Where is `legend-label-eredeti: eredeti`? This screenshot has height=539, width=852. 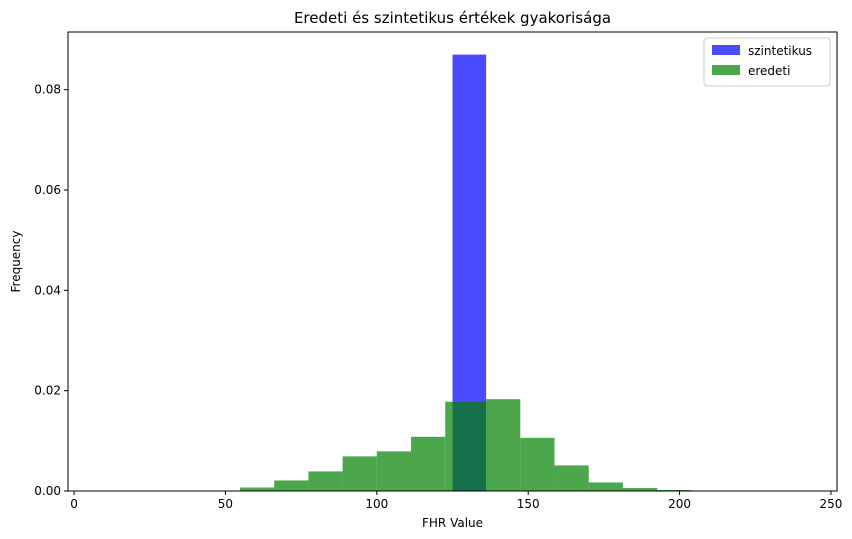
legend-label-eredeti: eredeti is located at coordinates (769, 71).